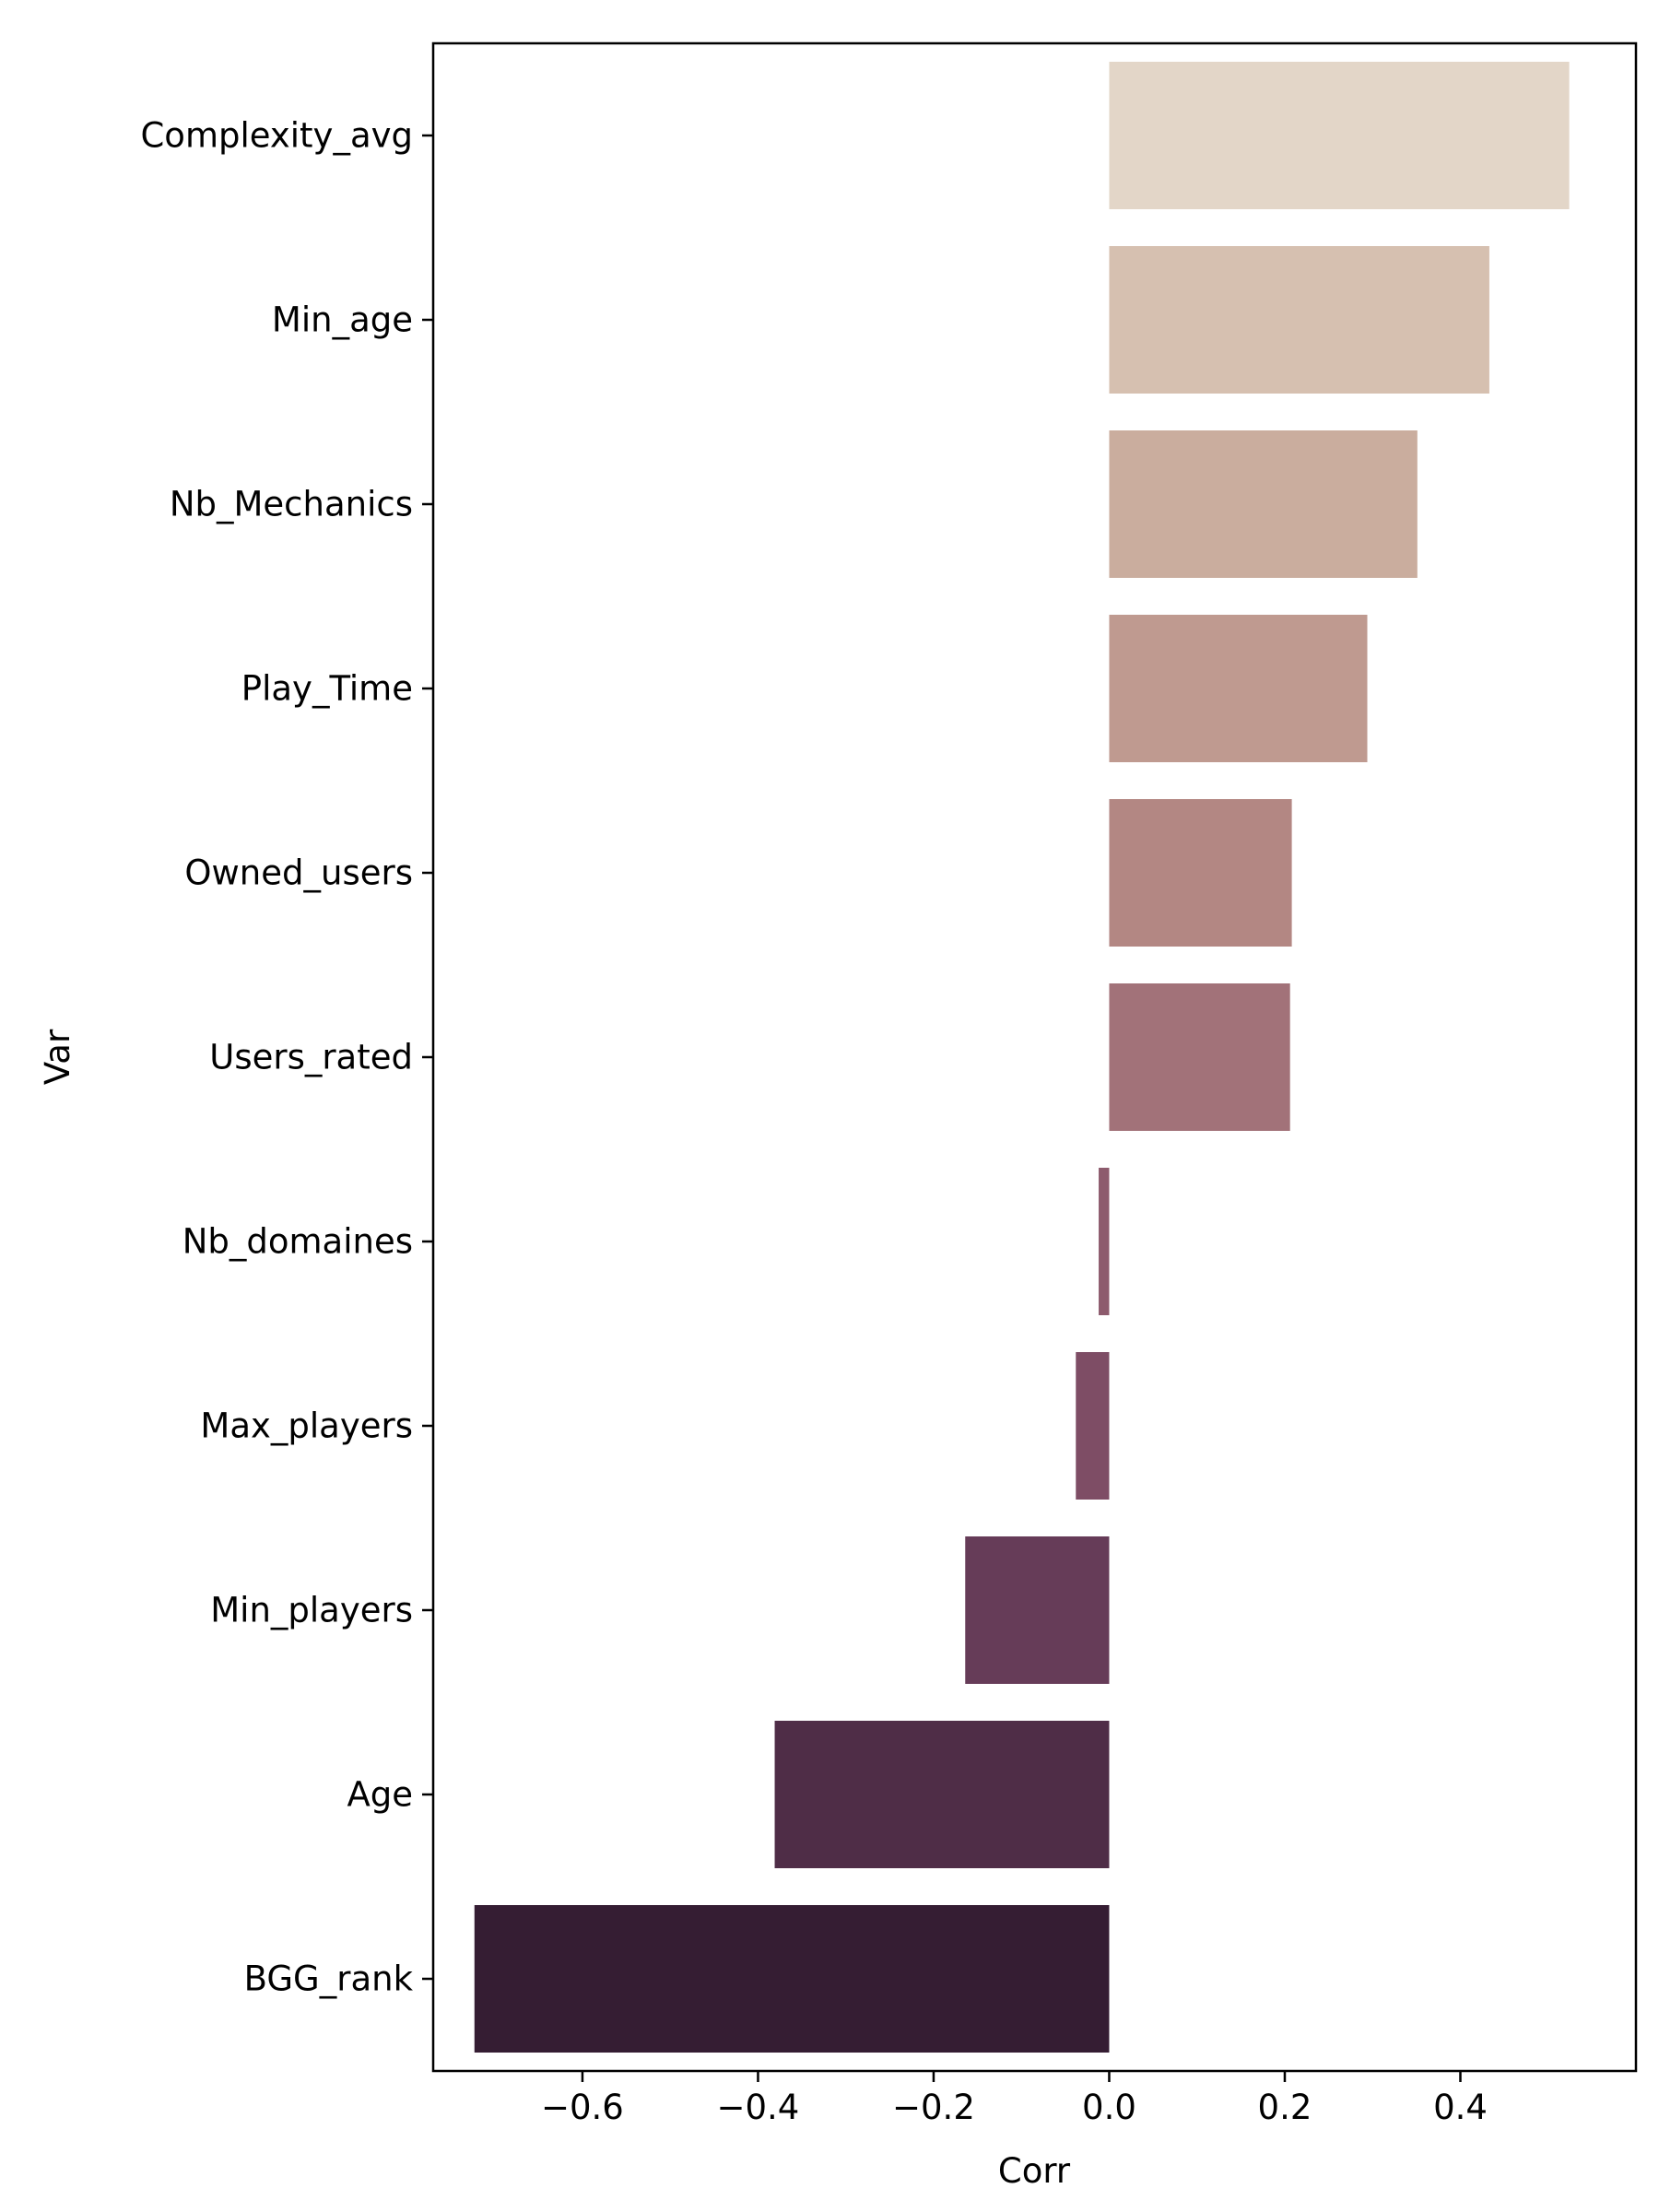 The width and height of the screenshot is (1659, 2212). I want to click on bar-min-age, so click(1299, 320).